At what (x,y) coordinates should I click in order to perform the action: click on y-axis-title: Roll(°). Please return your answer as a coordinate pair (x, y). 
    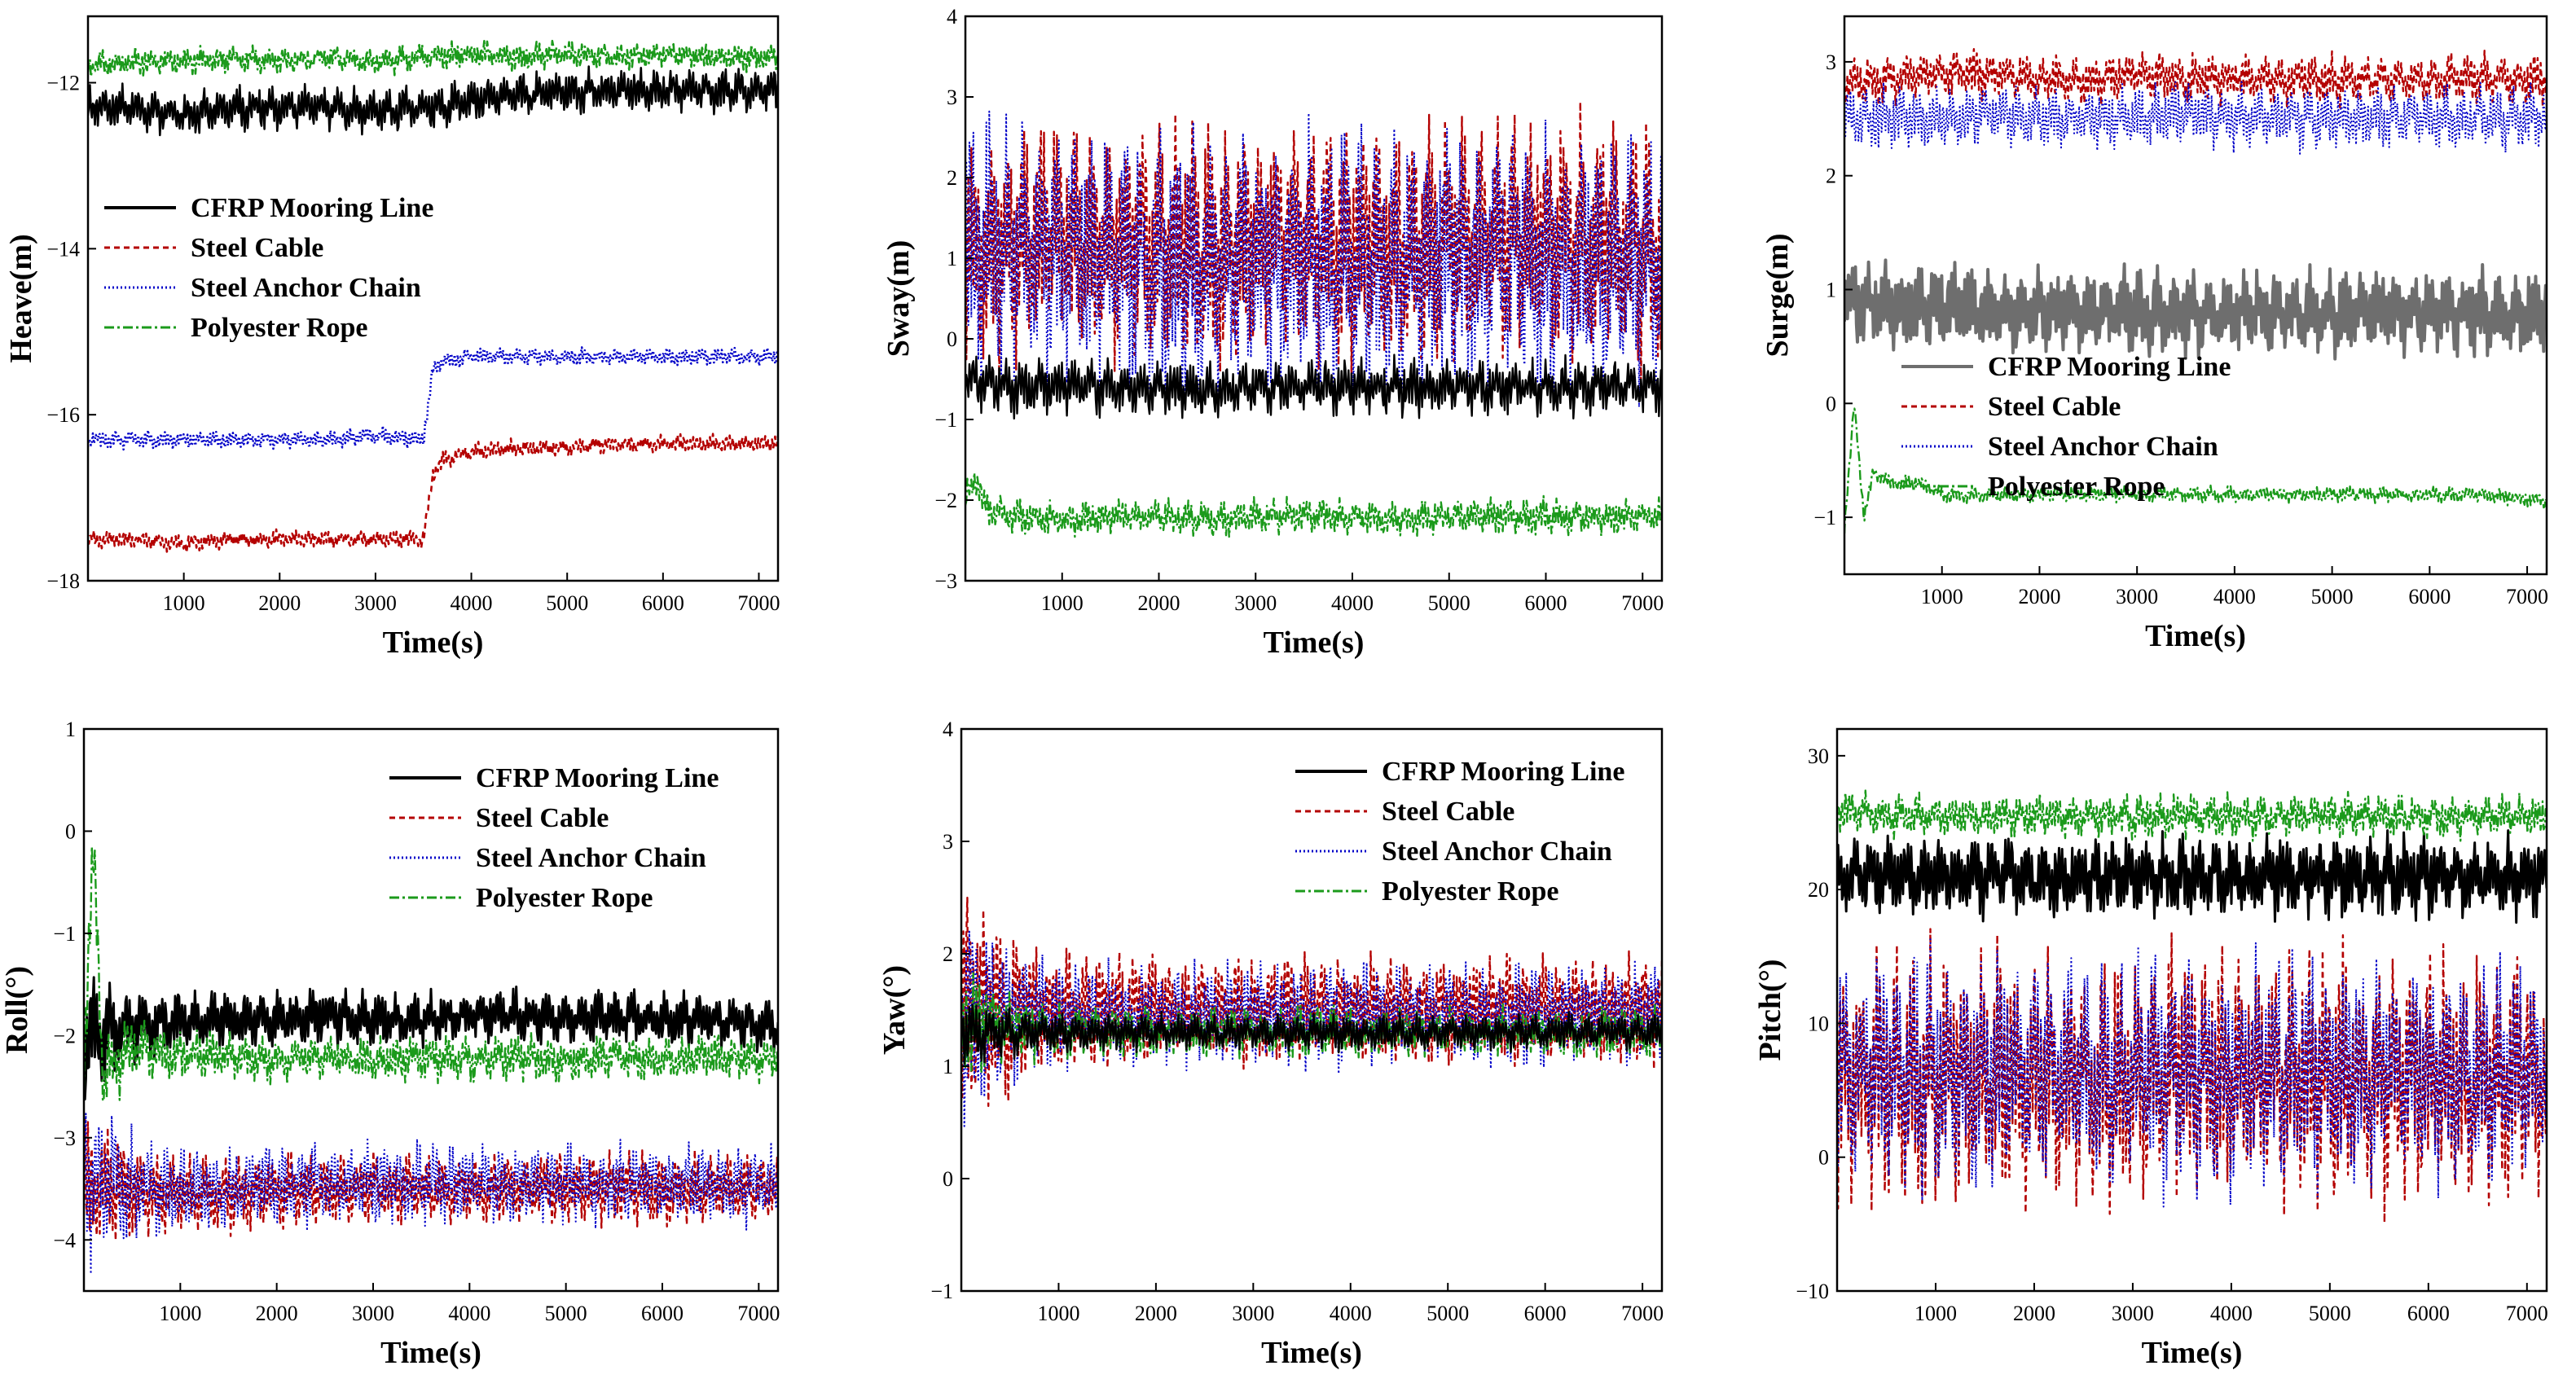
    Looking at the image, I should click on (17, 1010).